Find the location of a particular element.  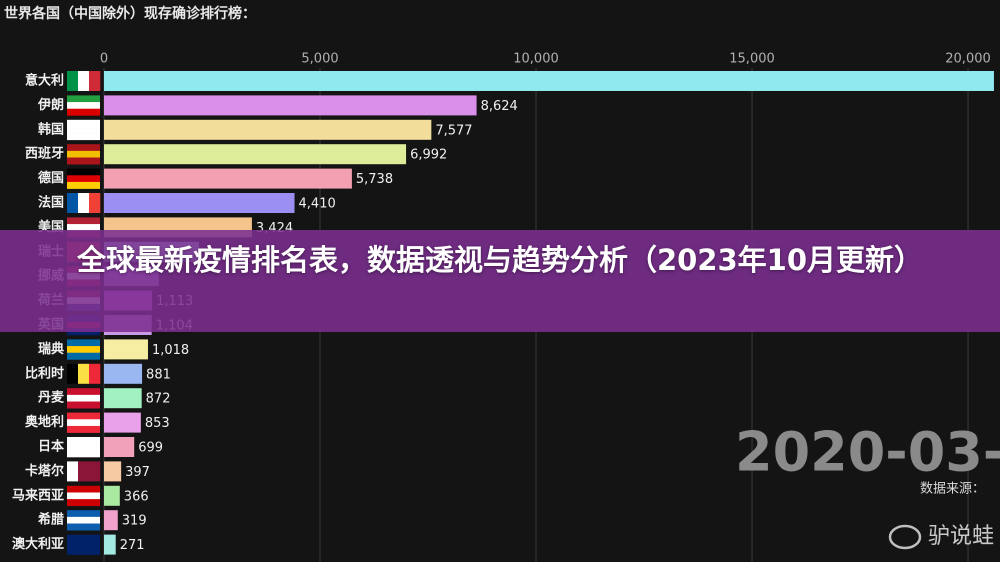

value-label: 853 is located at coordinates (157, 423).